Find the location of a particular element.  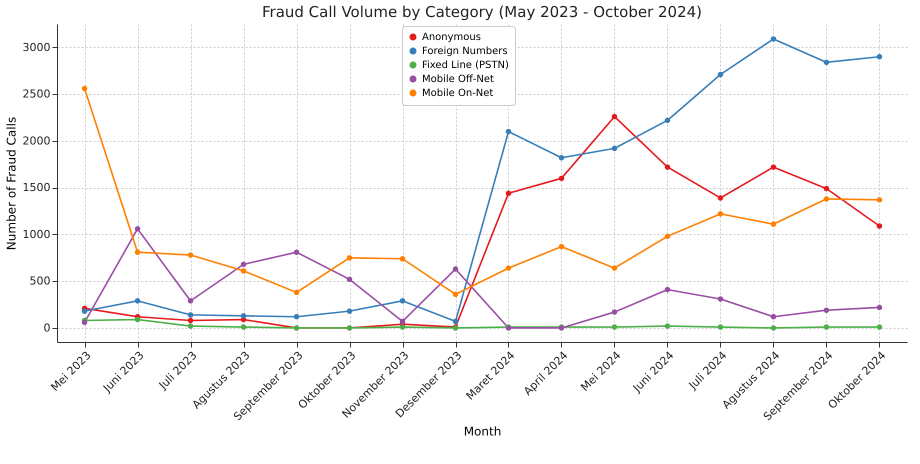

y-tick-label: 2500 is located at coordinates (36, 94).